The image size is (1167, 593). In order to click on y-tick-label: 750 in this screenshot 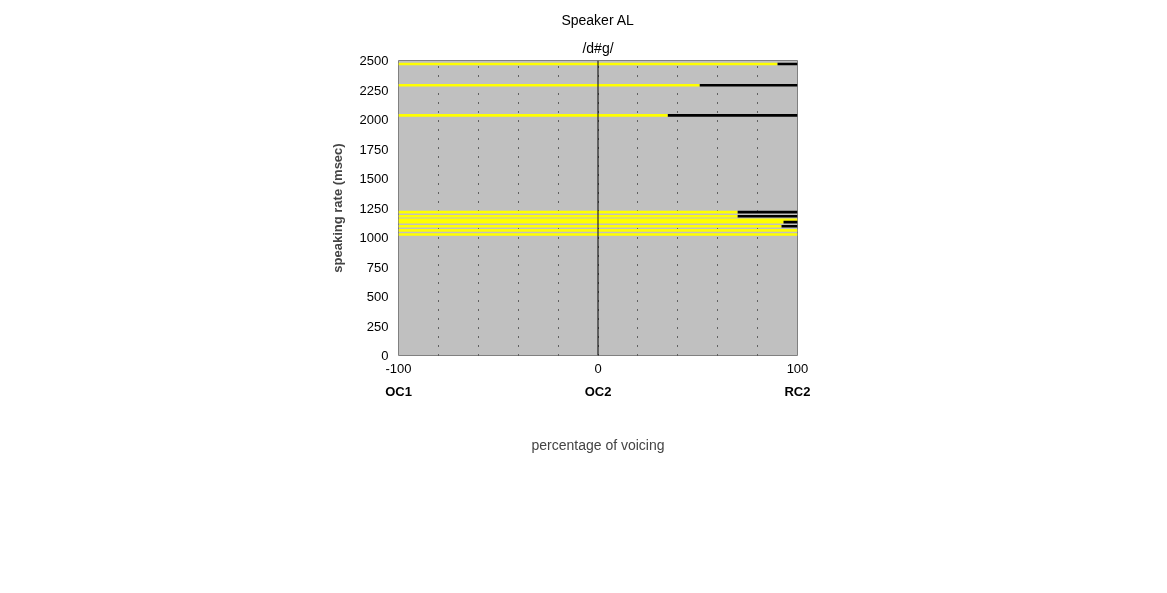, I will do `click(377, 267)`.